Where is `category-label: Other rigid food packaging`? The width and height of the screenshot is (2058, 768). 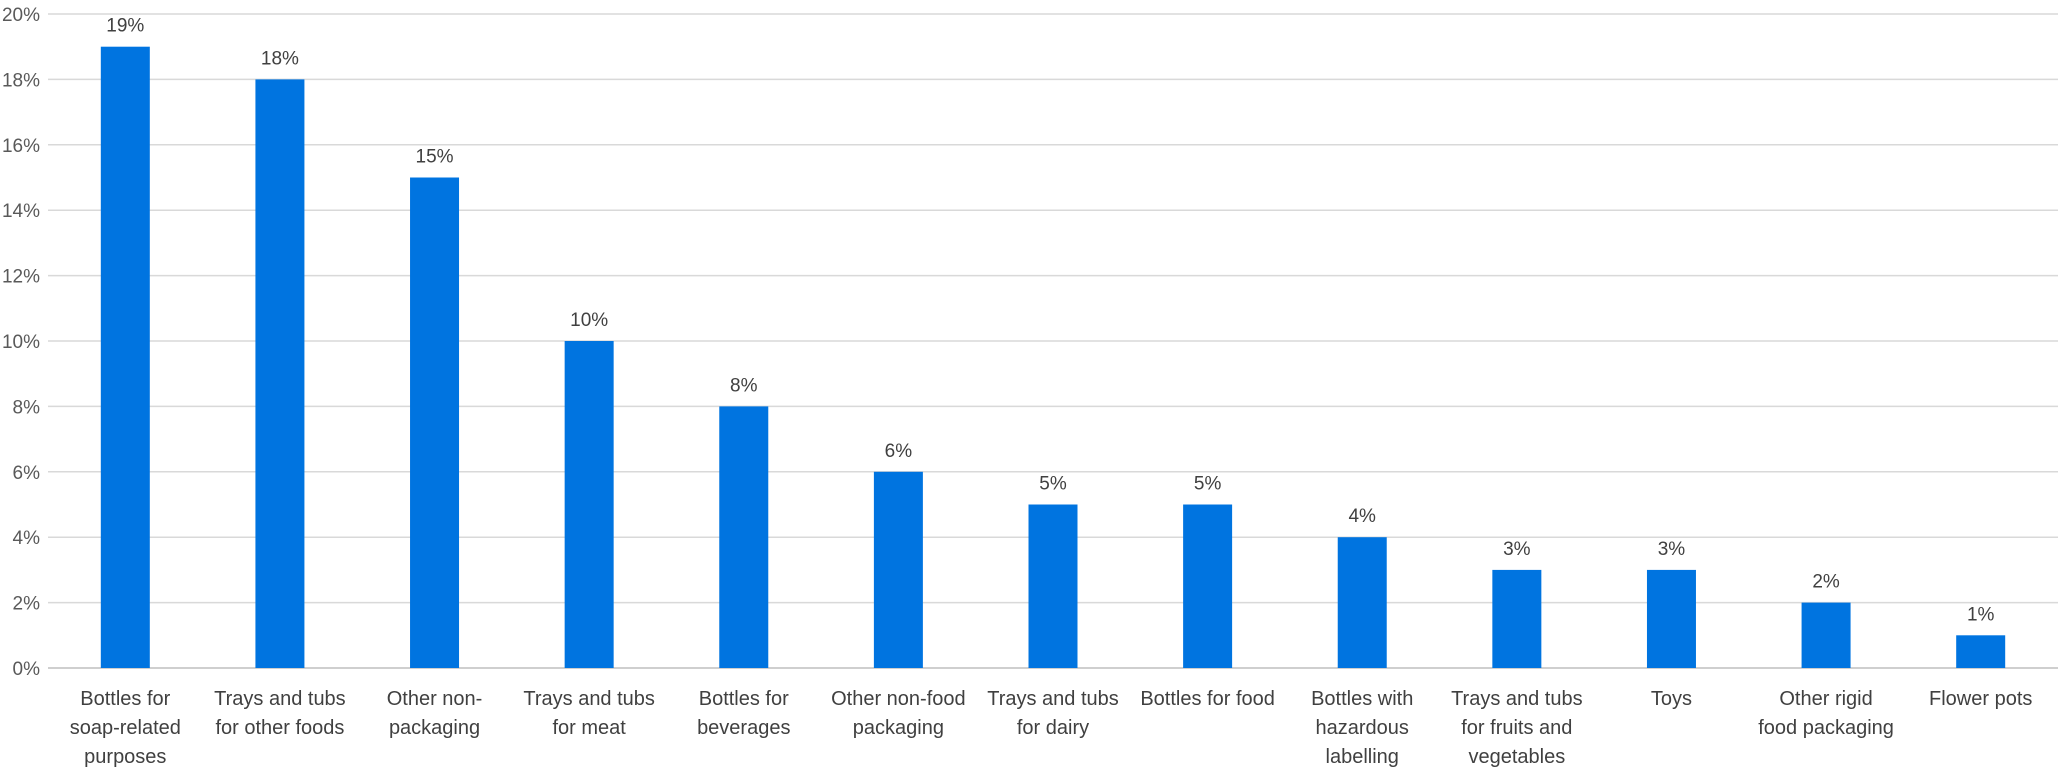 category-label: Other rigid food packaging is located at coordinates (1826, 713).